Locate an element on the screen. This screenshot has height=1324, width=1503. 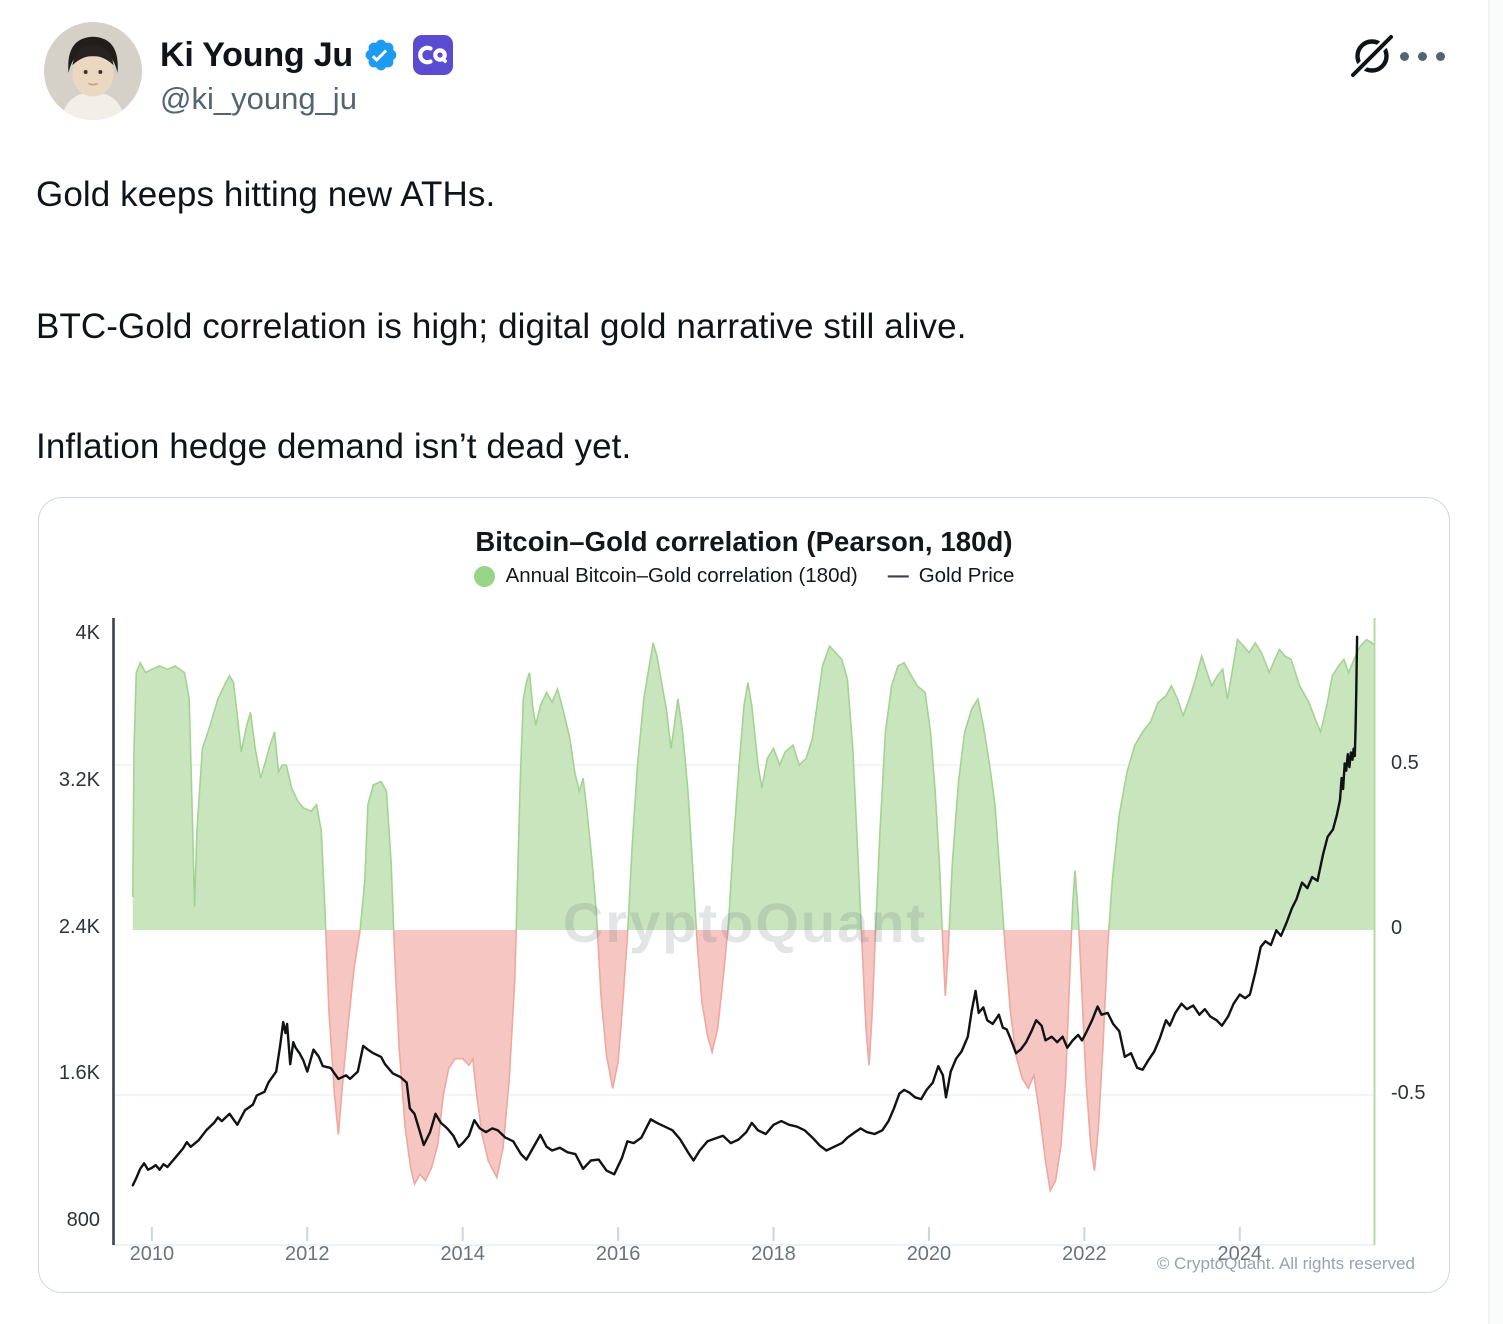
avatar is located at coordinates (93, 71).